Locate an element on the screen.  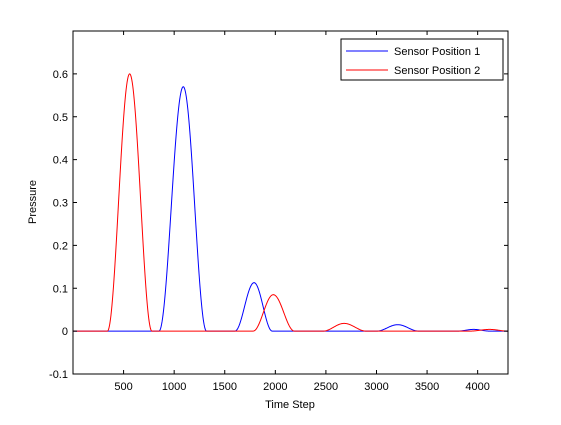
y-tick-label: -0.1 is located at coordinates (58, 375).